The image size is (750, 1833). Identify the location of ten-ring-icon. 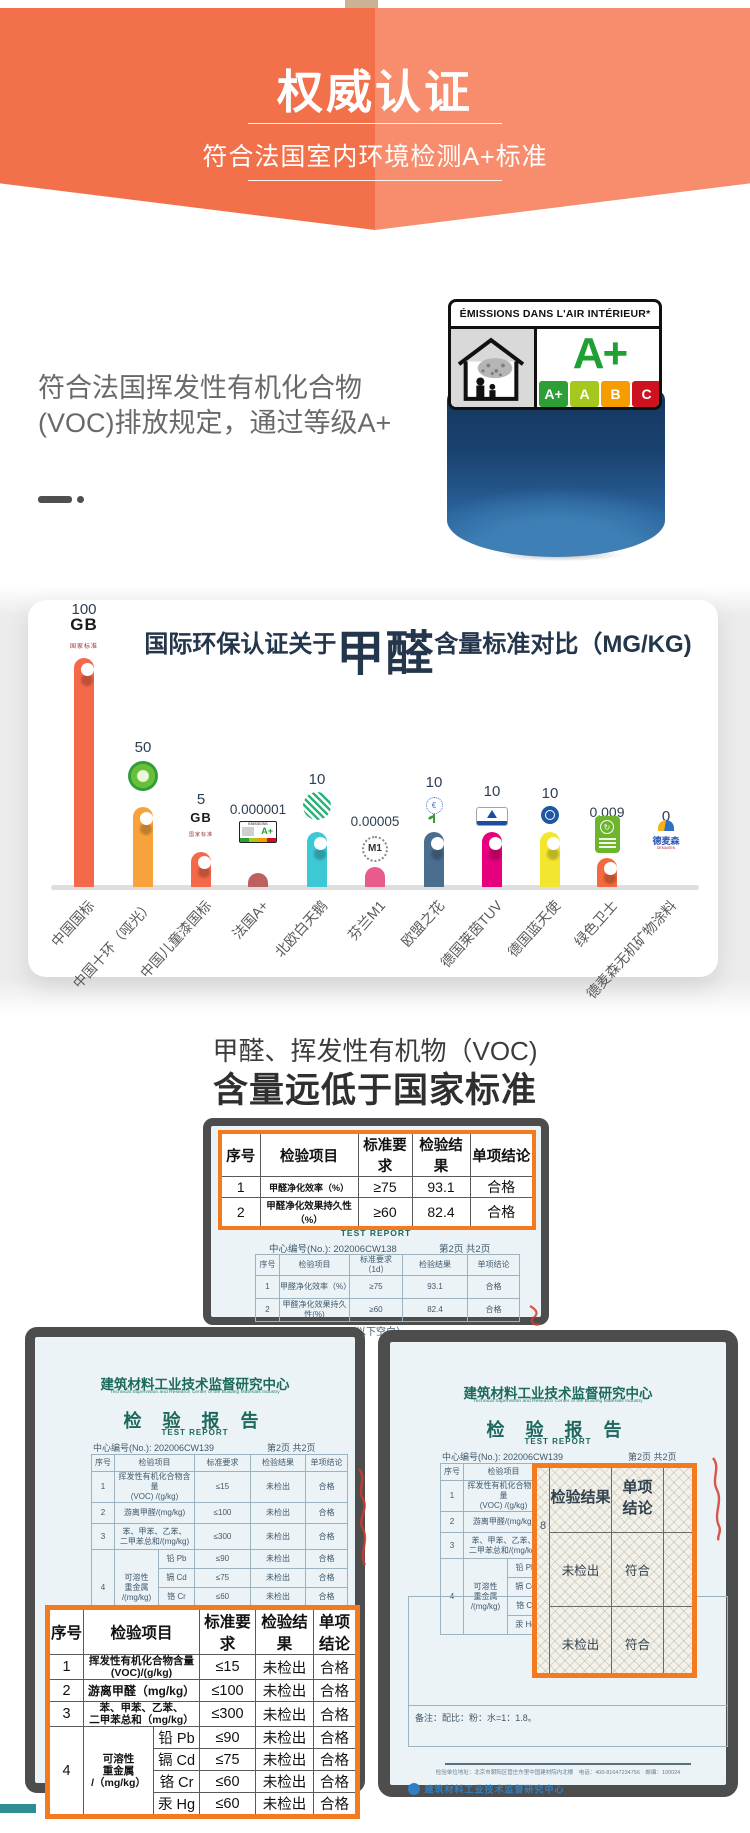
(143, 778).